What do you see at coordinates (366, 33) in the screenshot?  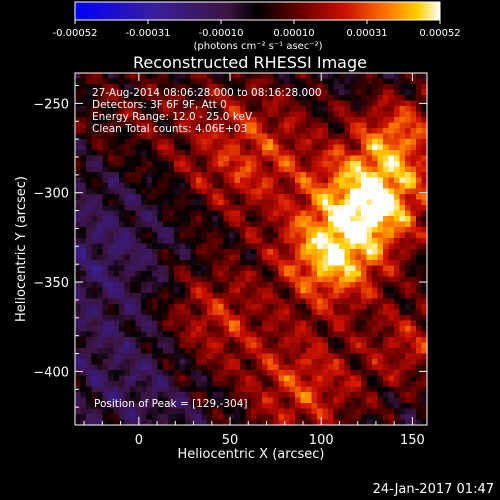 I see `colorbar-tick-label: 0.00031` at bounding box center [366, 33].